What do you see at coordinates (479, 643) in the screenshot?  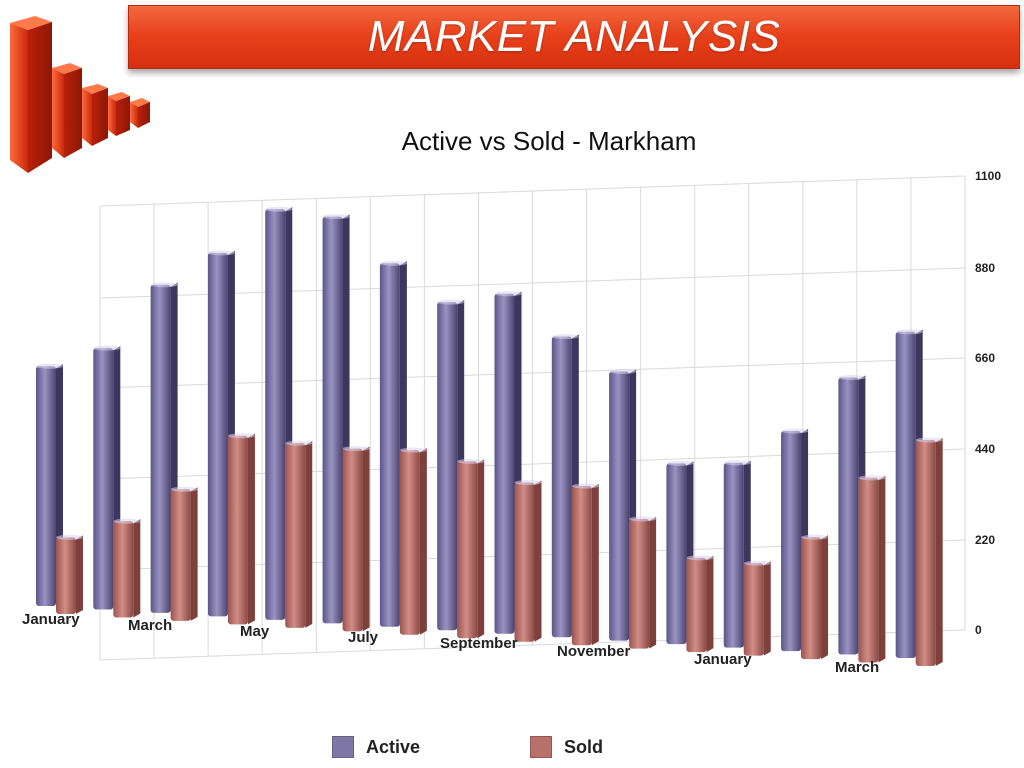 I see `x-tick-label: September` at bounding box center [479, 643].